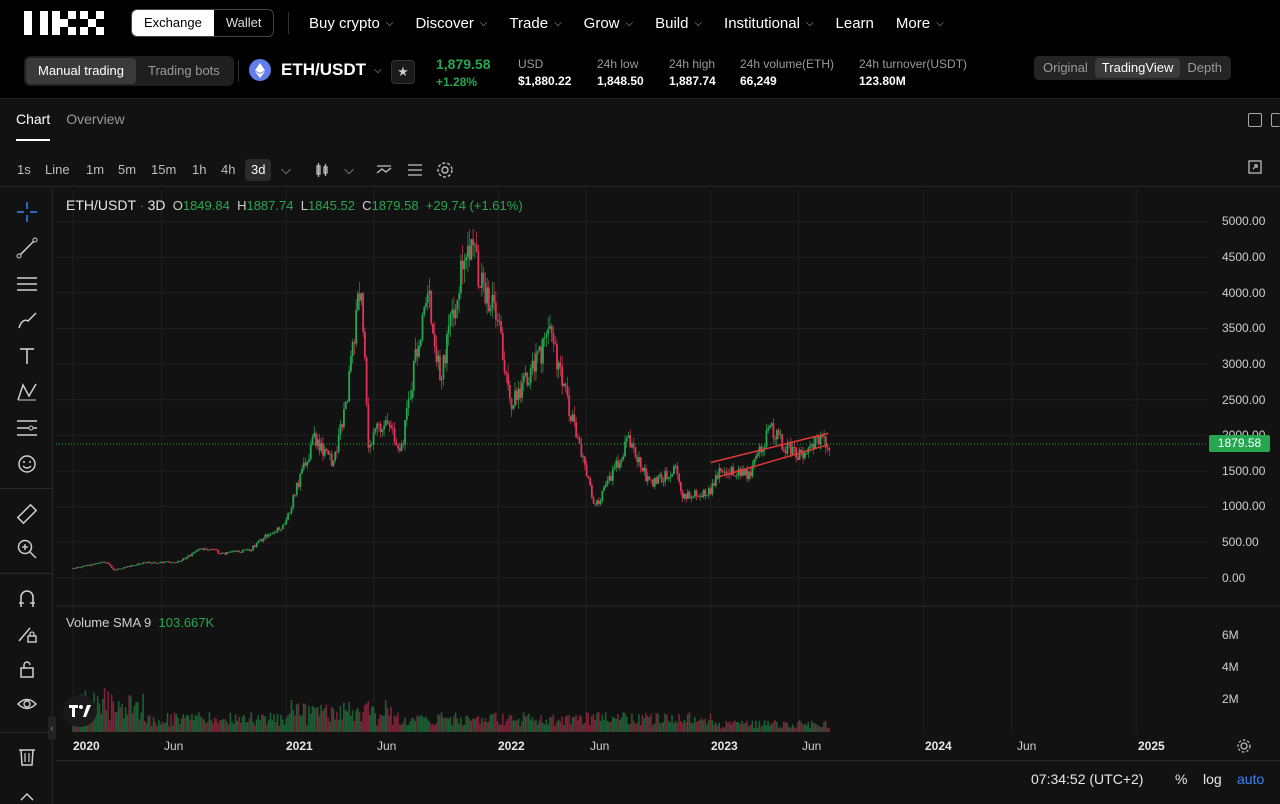 This screenshot has height=804, width=1280. I want to click on timeframe-line: Line, so click(57, 169).